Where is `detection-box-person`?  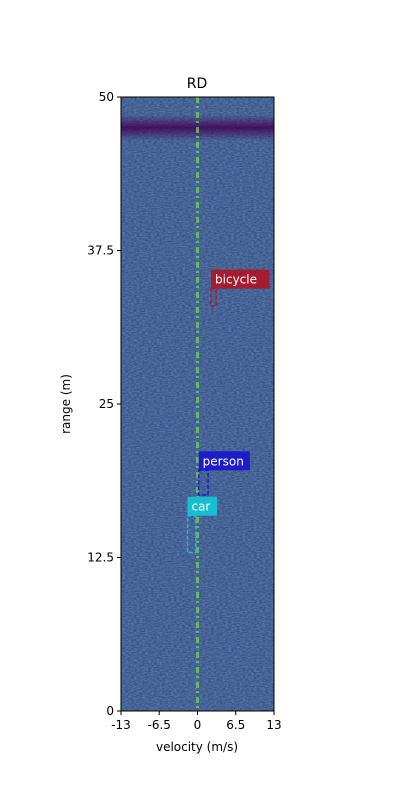 detection-box-person is located at coordinates (203, 482).